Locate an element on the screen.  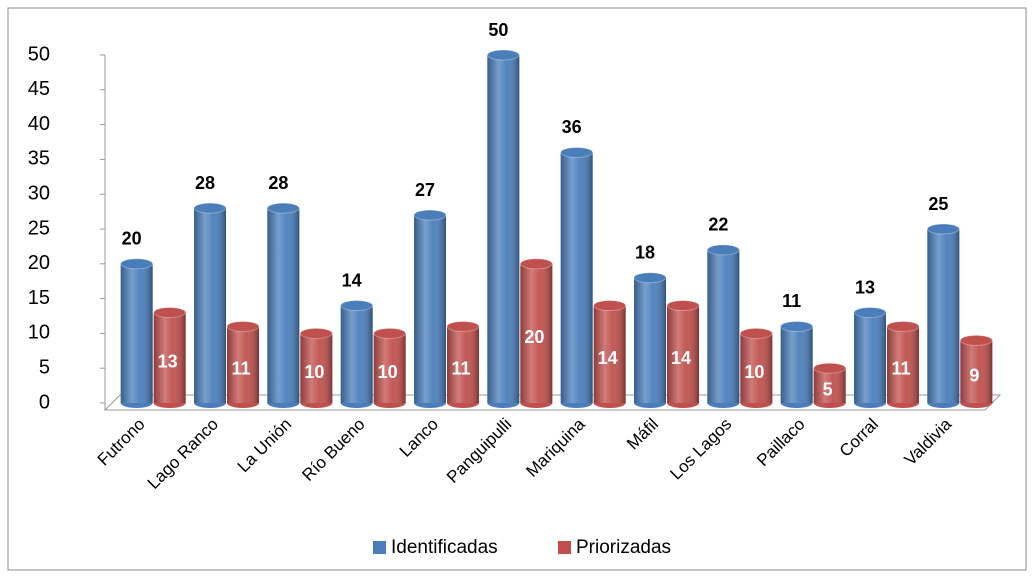
y-tick-label: 30 is located at coordinates (39, 193).